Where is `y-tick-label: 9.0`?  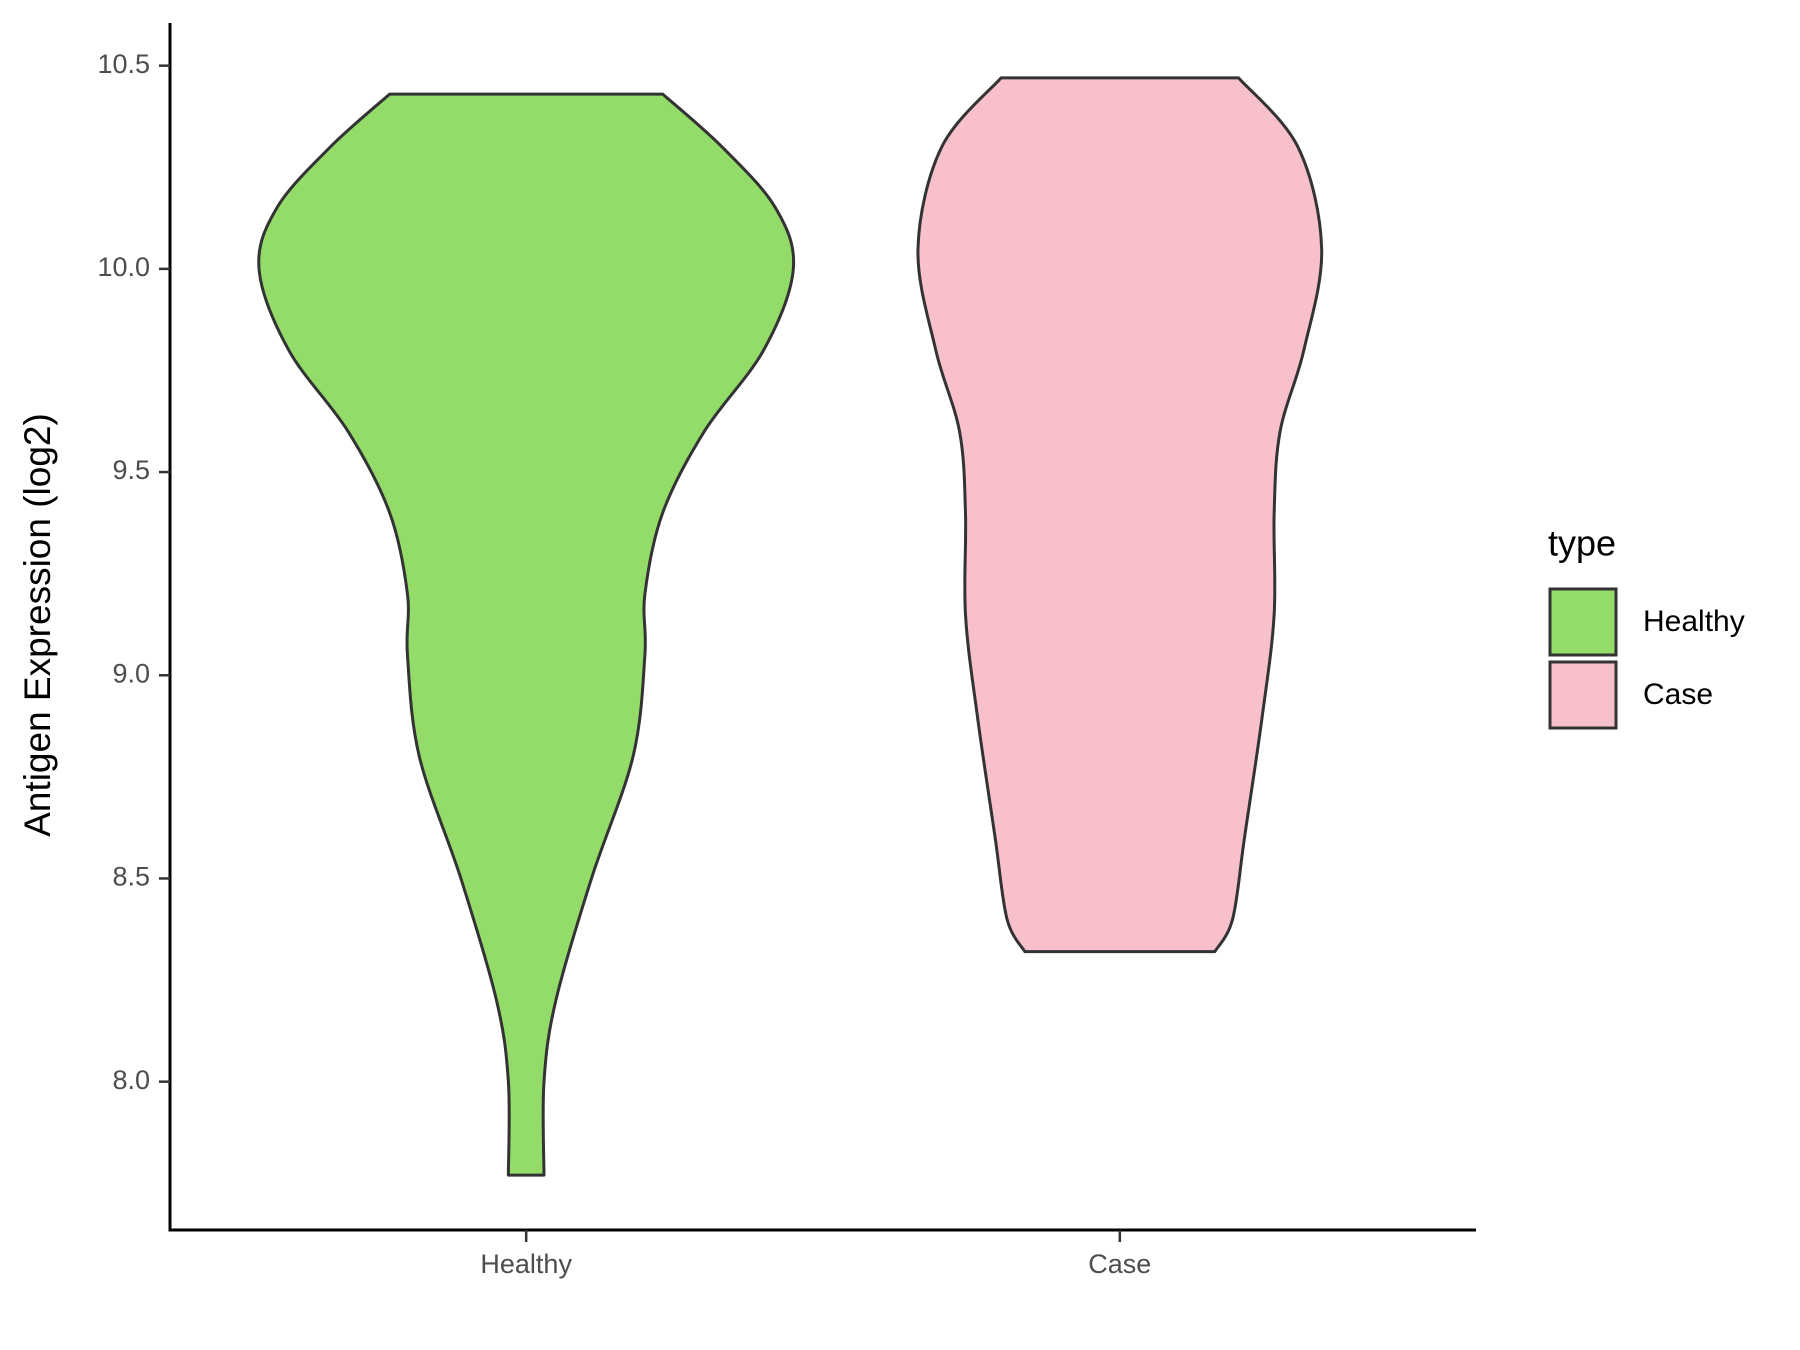
y-tick-label: 9.0 is located at coordinates (131, 673).